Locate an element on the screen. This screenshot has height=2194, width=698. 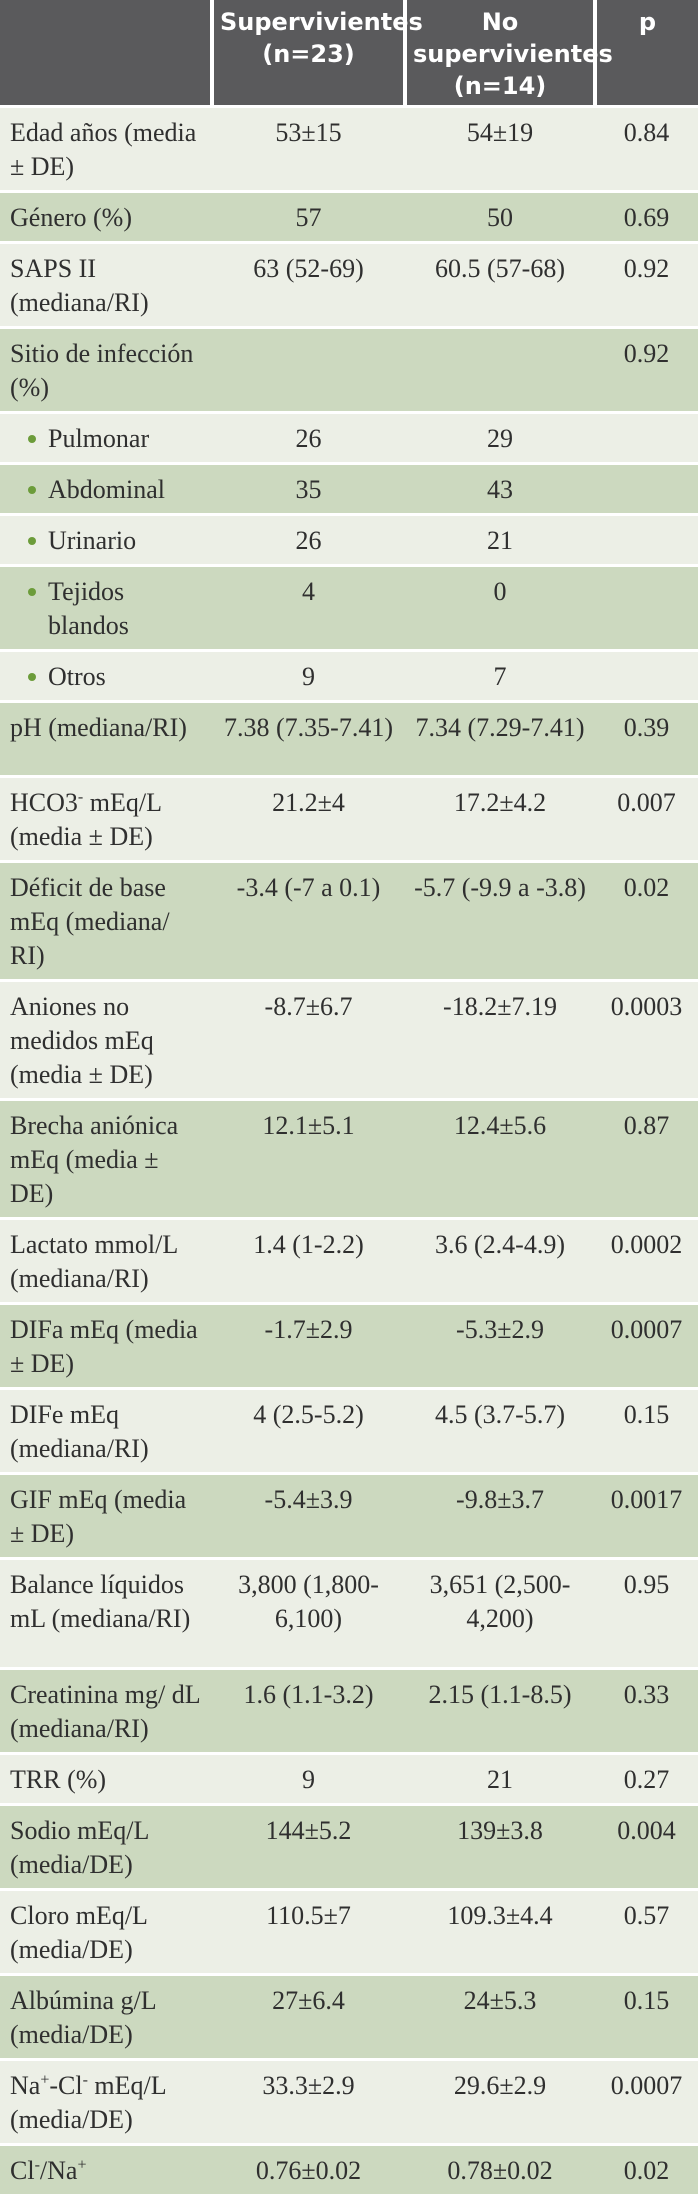
row-label: DIFa mEq (media ± DE) is located at coordinates (106, 1344).